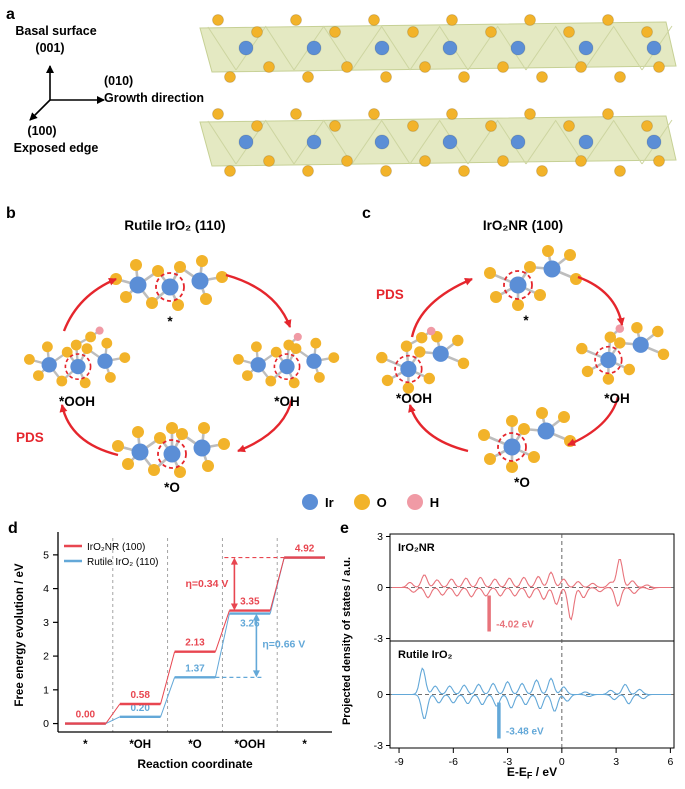 This screenshot has height=789, width=685. I want to click on value-label: 4.92, so click(305, 549).